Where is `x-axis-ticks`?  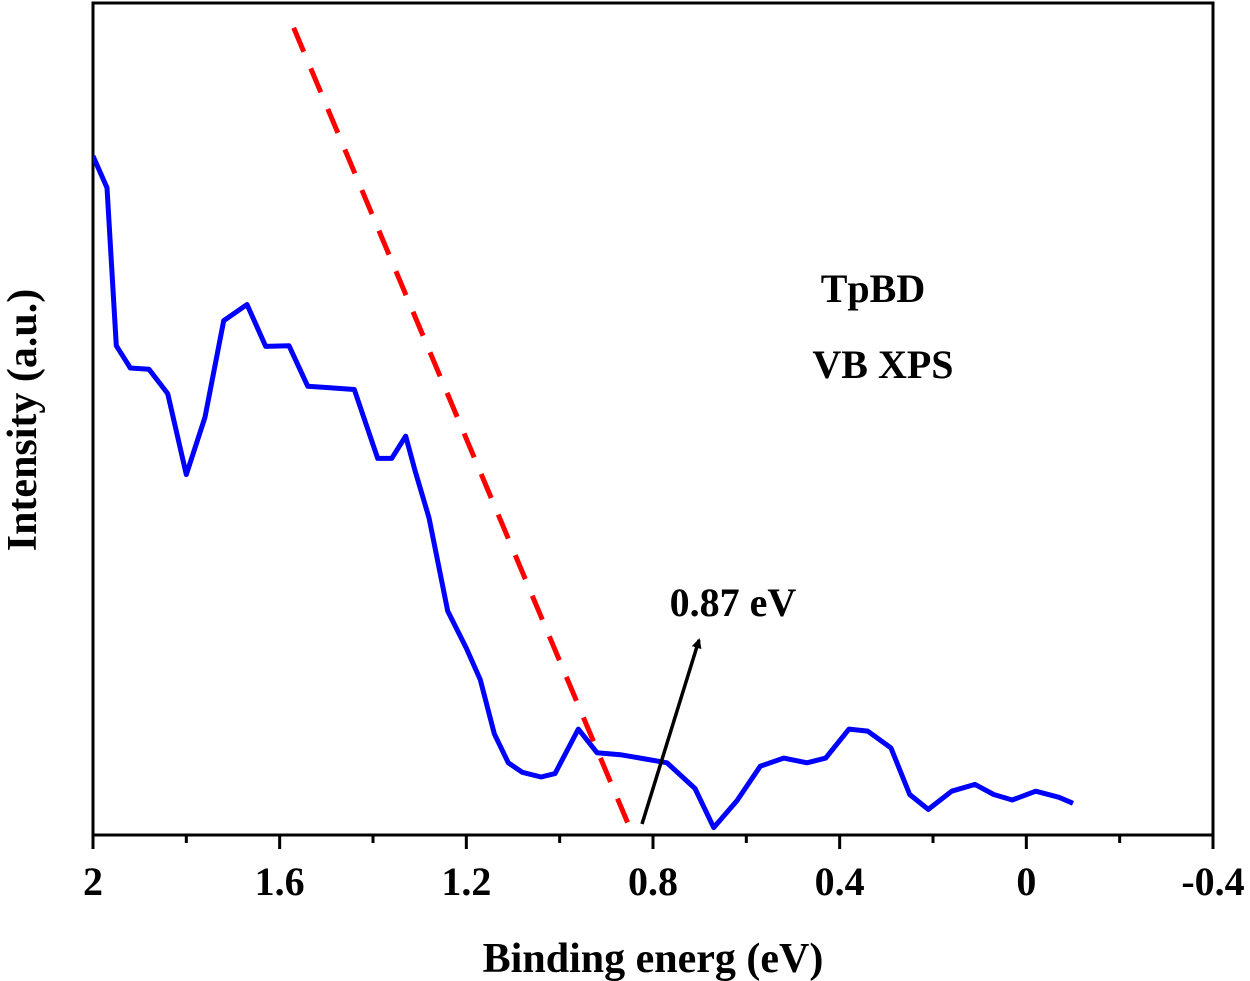
x-axis-ticks is located at coordinates (653, 842).